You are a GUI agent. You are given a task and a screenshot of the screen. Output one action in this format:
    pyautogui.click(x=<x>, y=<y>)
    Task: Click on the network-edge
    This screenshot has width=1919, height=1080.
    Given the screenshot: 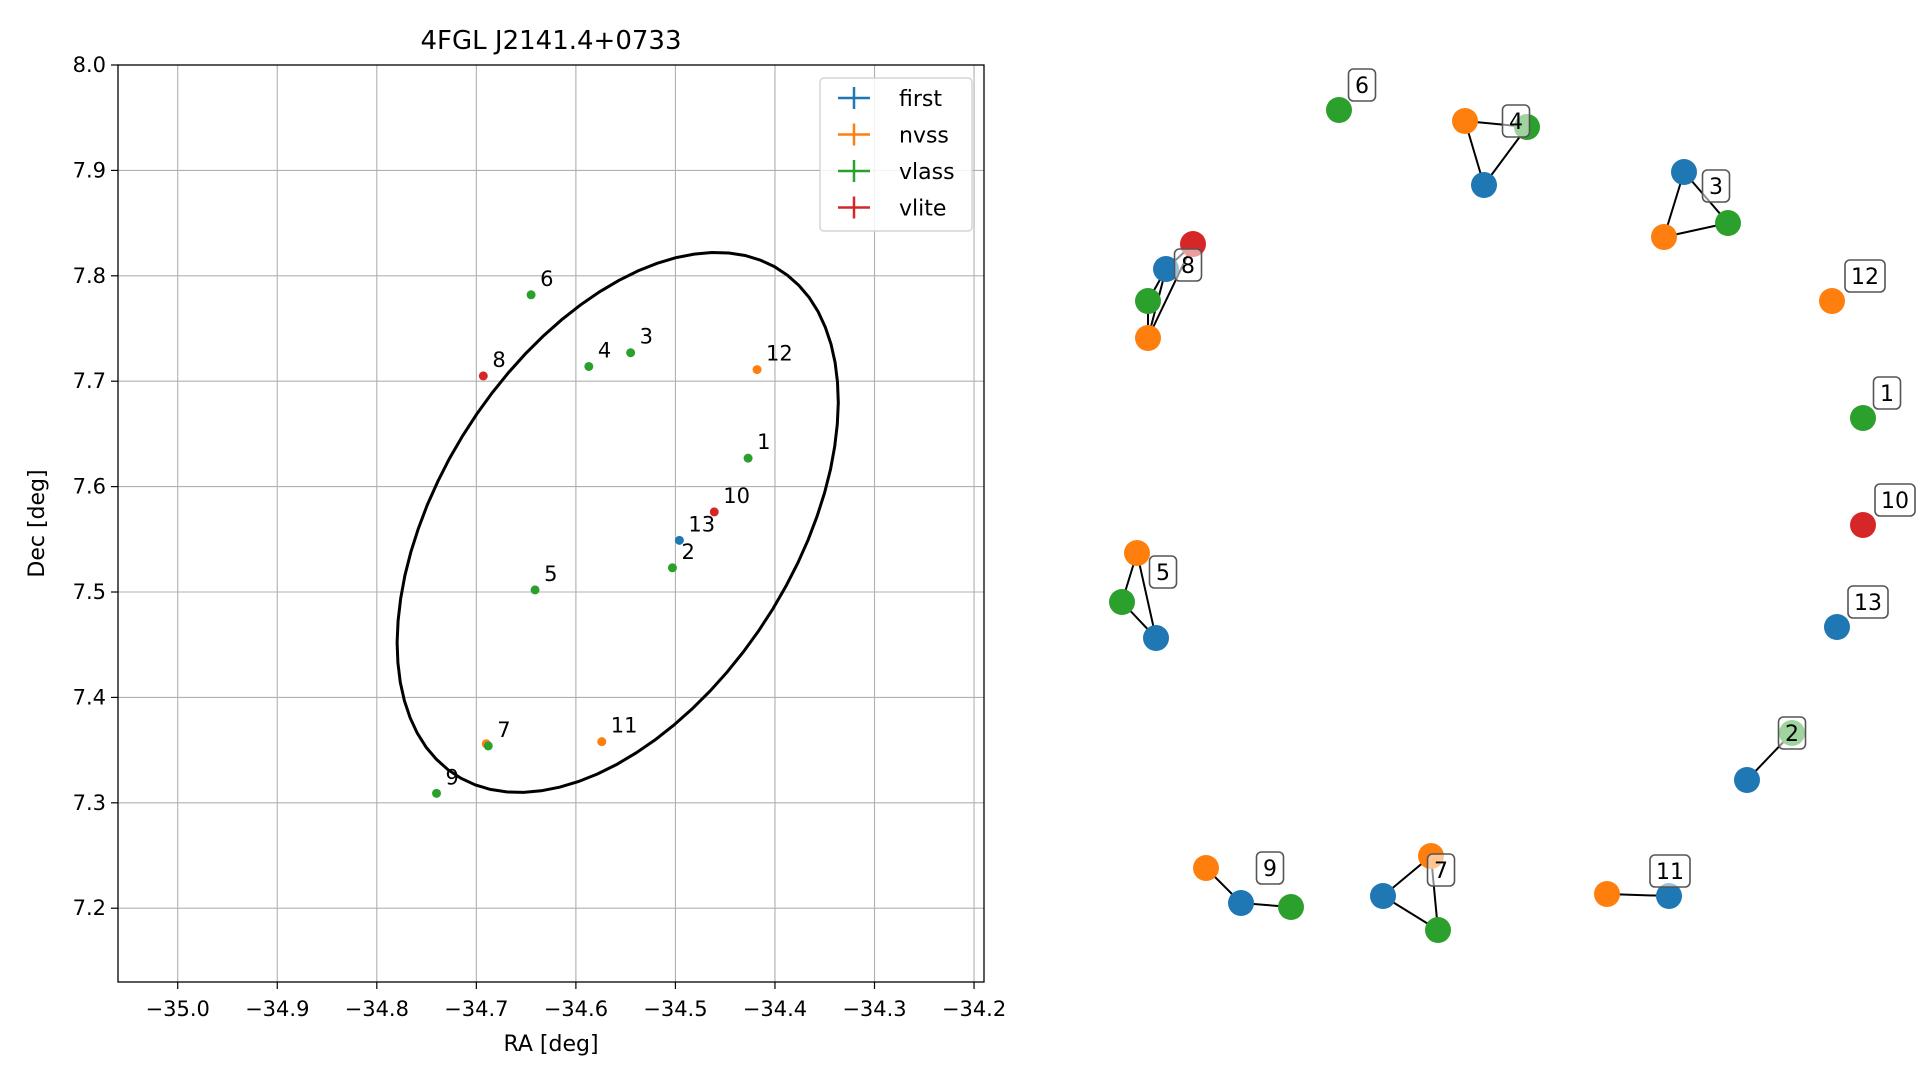 What is the action you would take?
    pyautogui.click(x=1146, y=595)
    